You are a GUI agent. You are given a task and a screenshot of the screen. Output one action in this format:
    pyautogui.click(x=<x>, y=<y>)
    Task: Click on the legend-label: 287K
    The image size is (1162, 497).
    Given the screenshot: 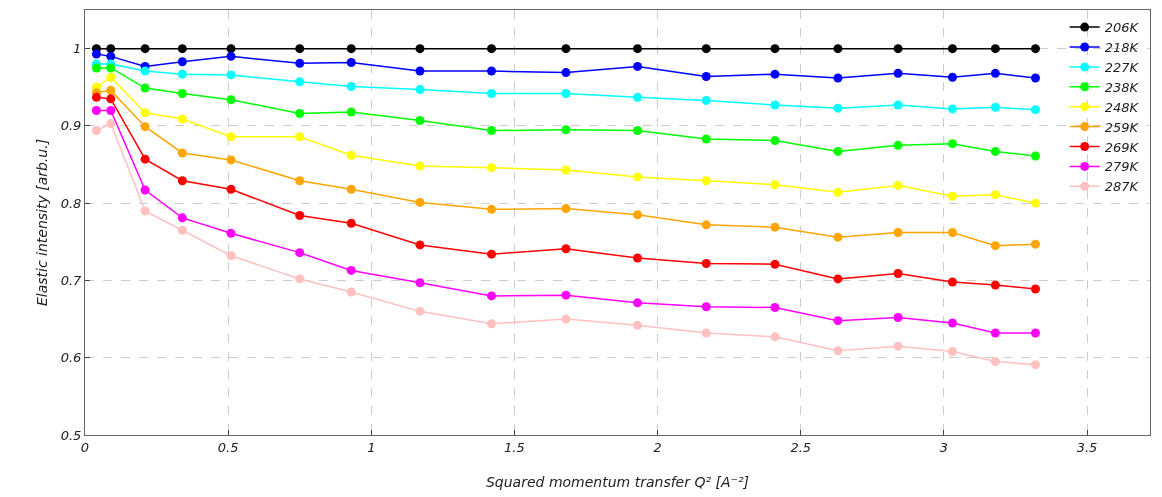 What is the action you would take?
    pyautogui.click(x=1122, y=187)
    